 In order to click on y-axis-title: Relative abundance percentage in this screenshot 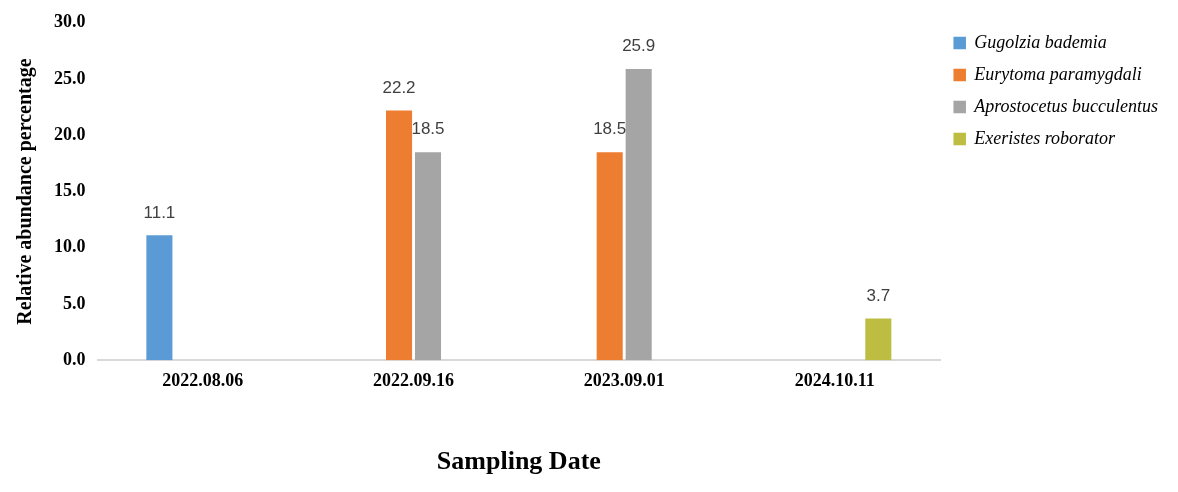, I will do `click(25, 191)`.